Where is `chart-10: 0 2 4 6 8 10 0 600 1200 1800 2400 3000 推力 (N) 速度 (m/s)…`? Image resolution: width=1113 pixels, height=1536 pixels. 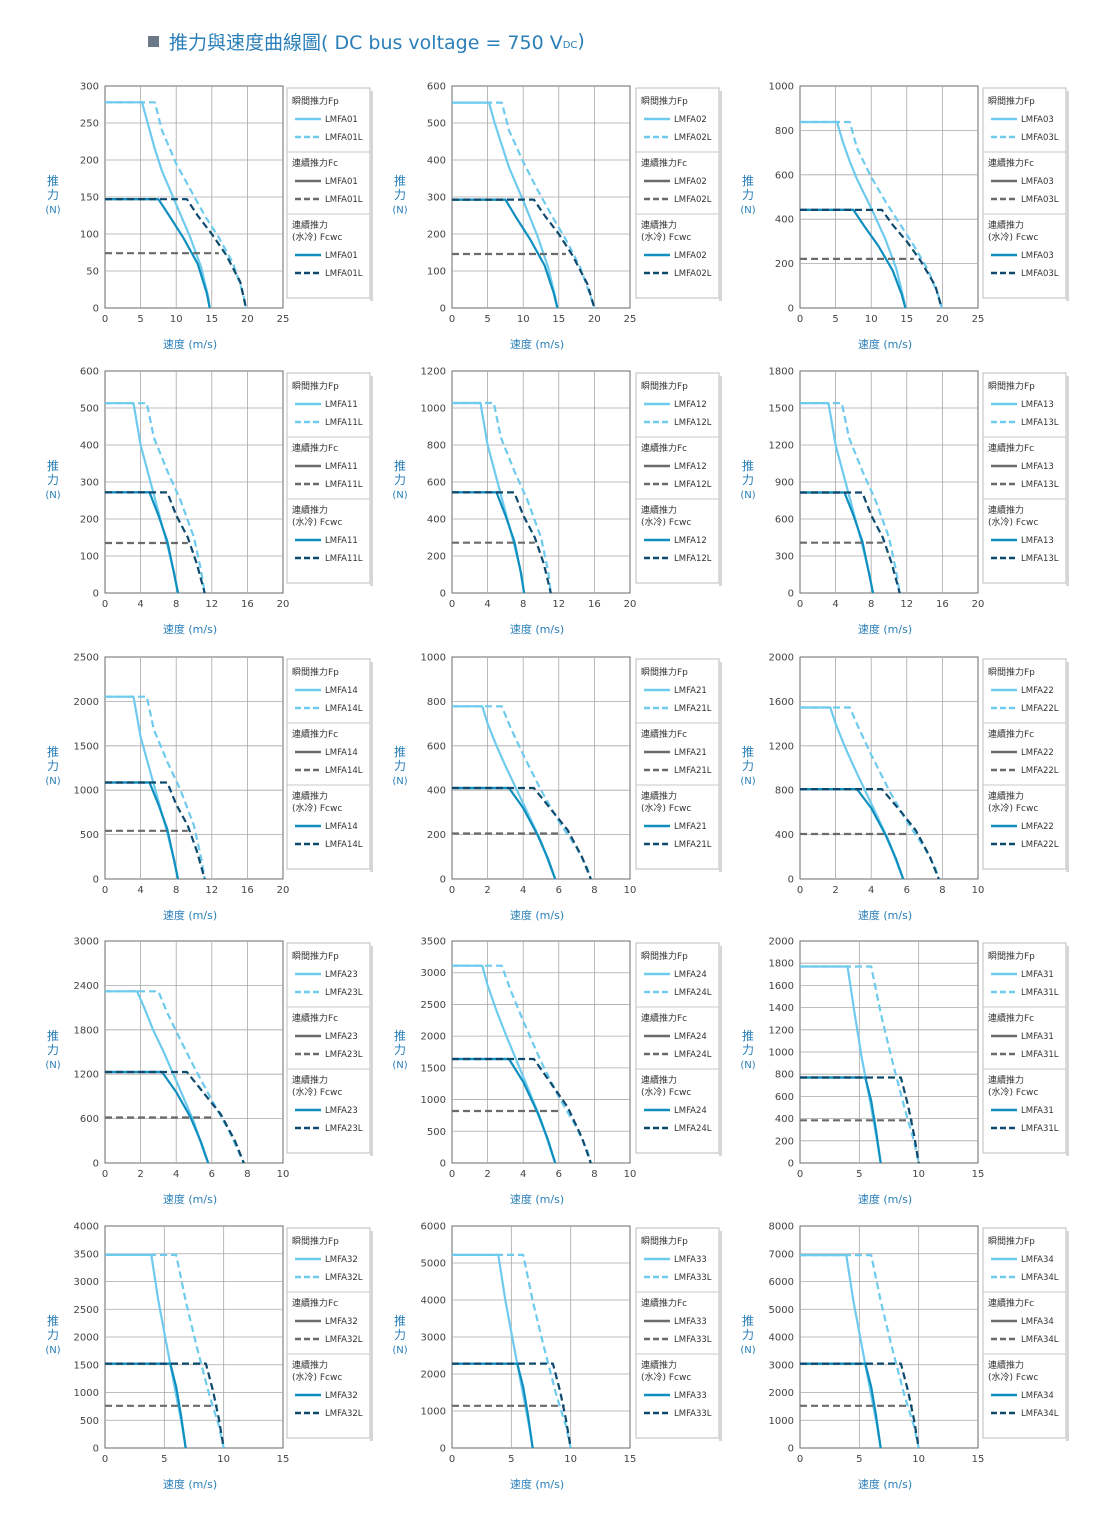
chart-10: 0 2 4 6 8 10 0 600 1200 1800 2400 3000 推力 (N) 速度 (m/s)… is located at coordinates (209, 1071).